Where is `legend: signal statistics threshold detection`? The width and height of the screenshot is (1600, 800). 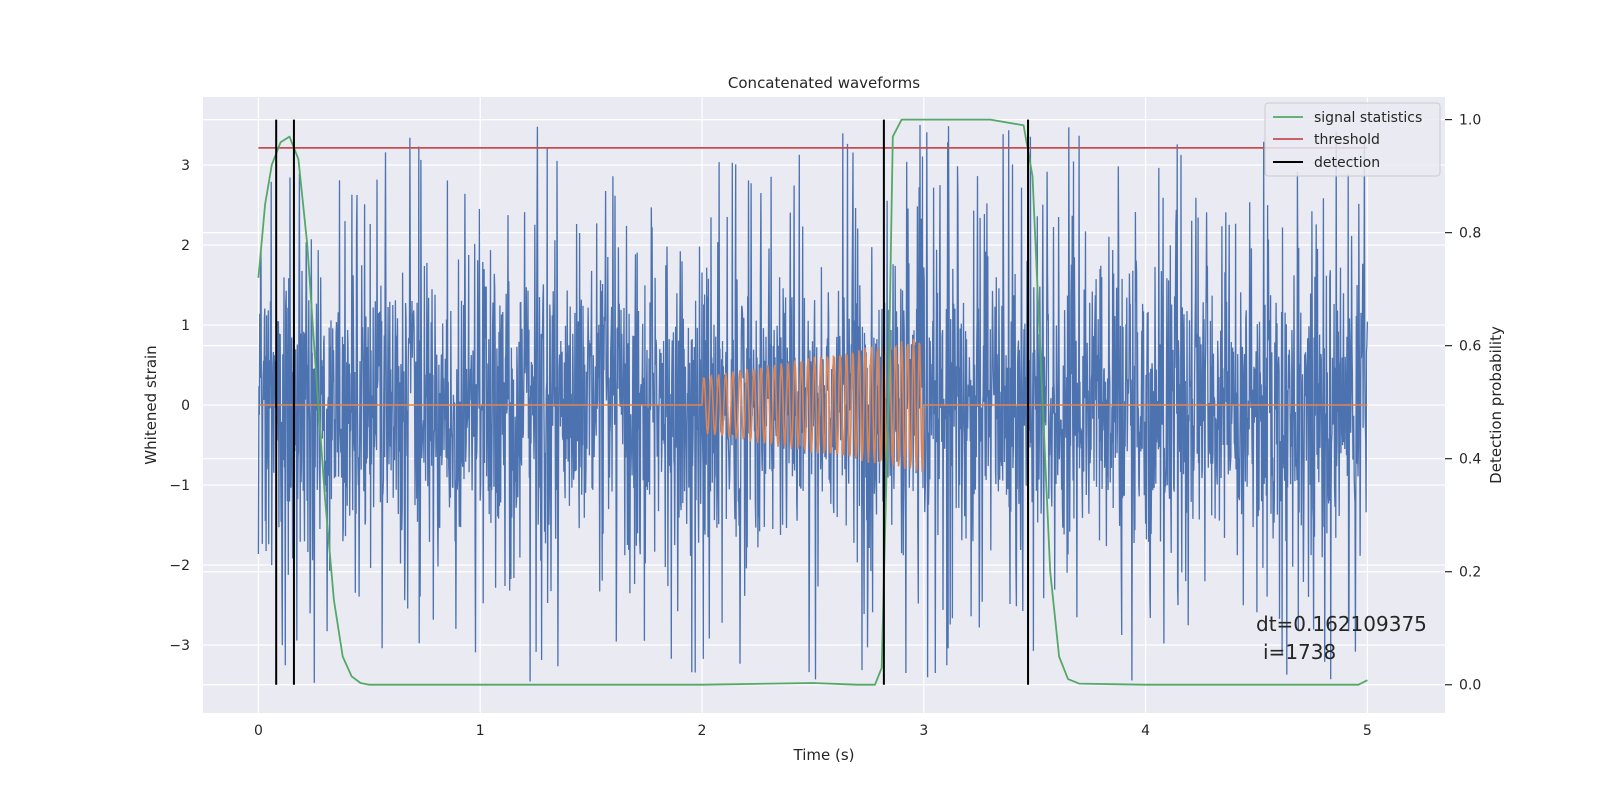
legend: signal statistics threshold detection is located at coordinates (1352, 139).